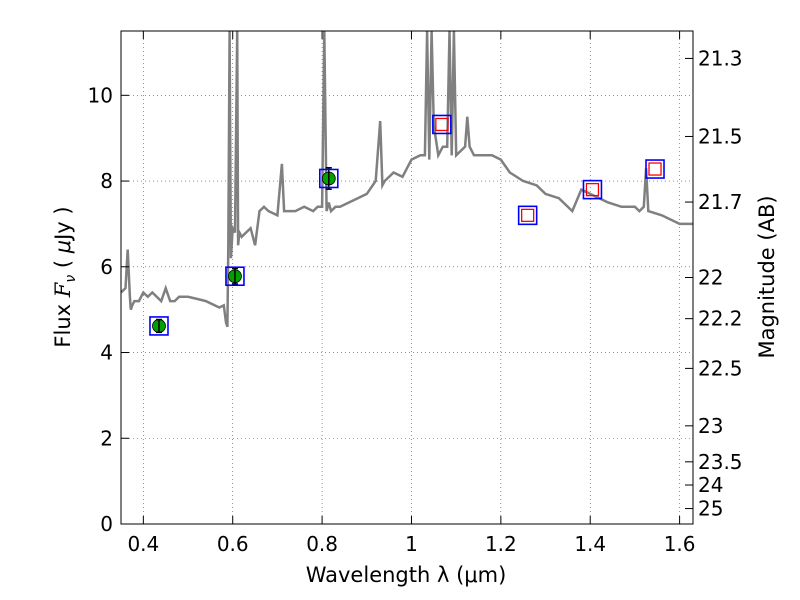 Image resolution: width=800 pixels, height=600 pixels. Describe the element at coordinates (65, 276) in the screenshot. I see `y-axis-label: Flux Fν ( μJy )` at that location.